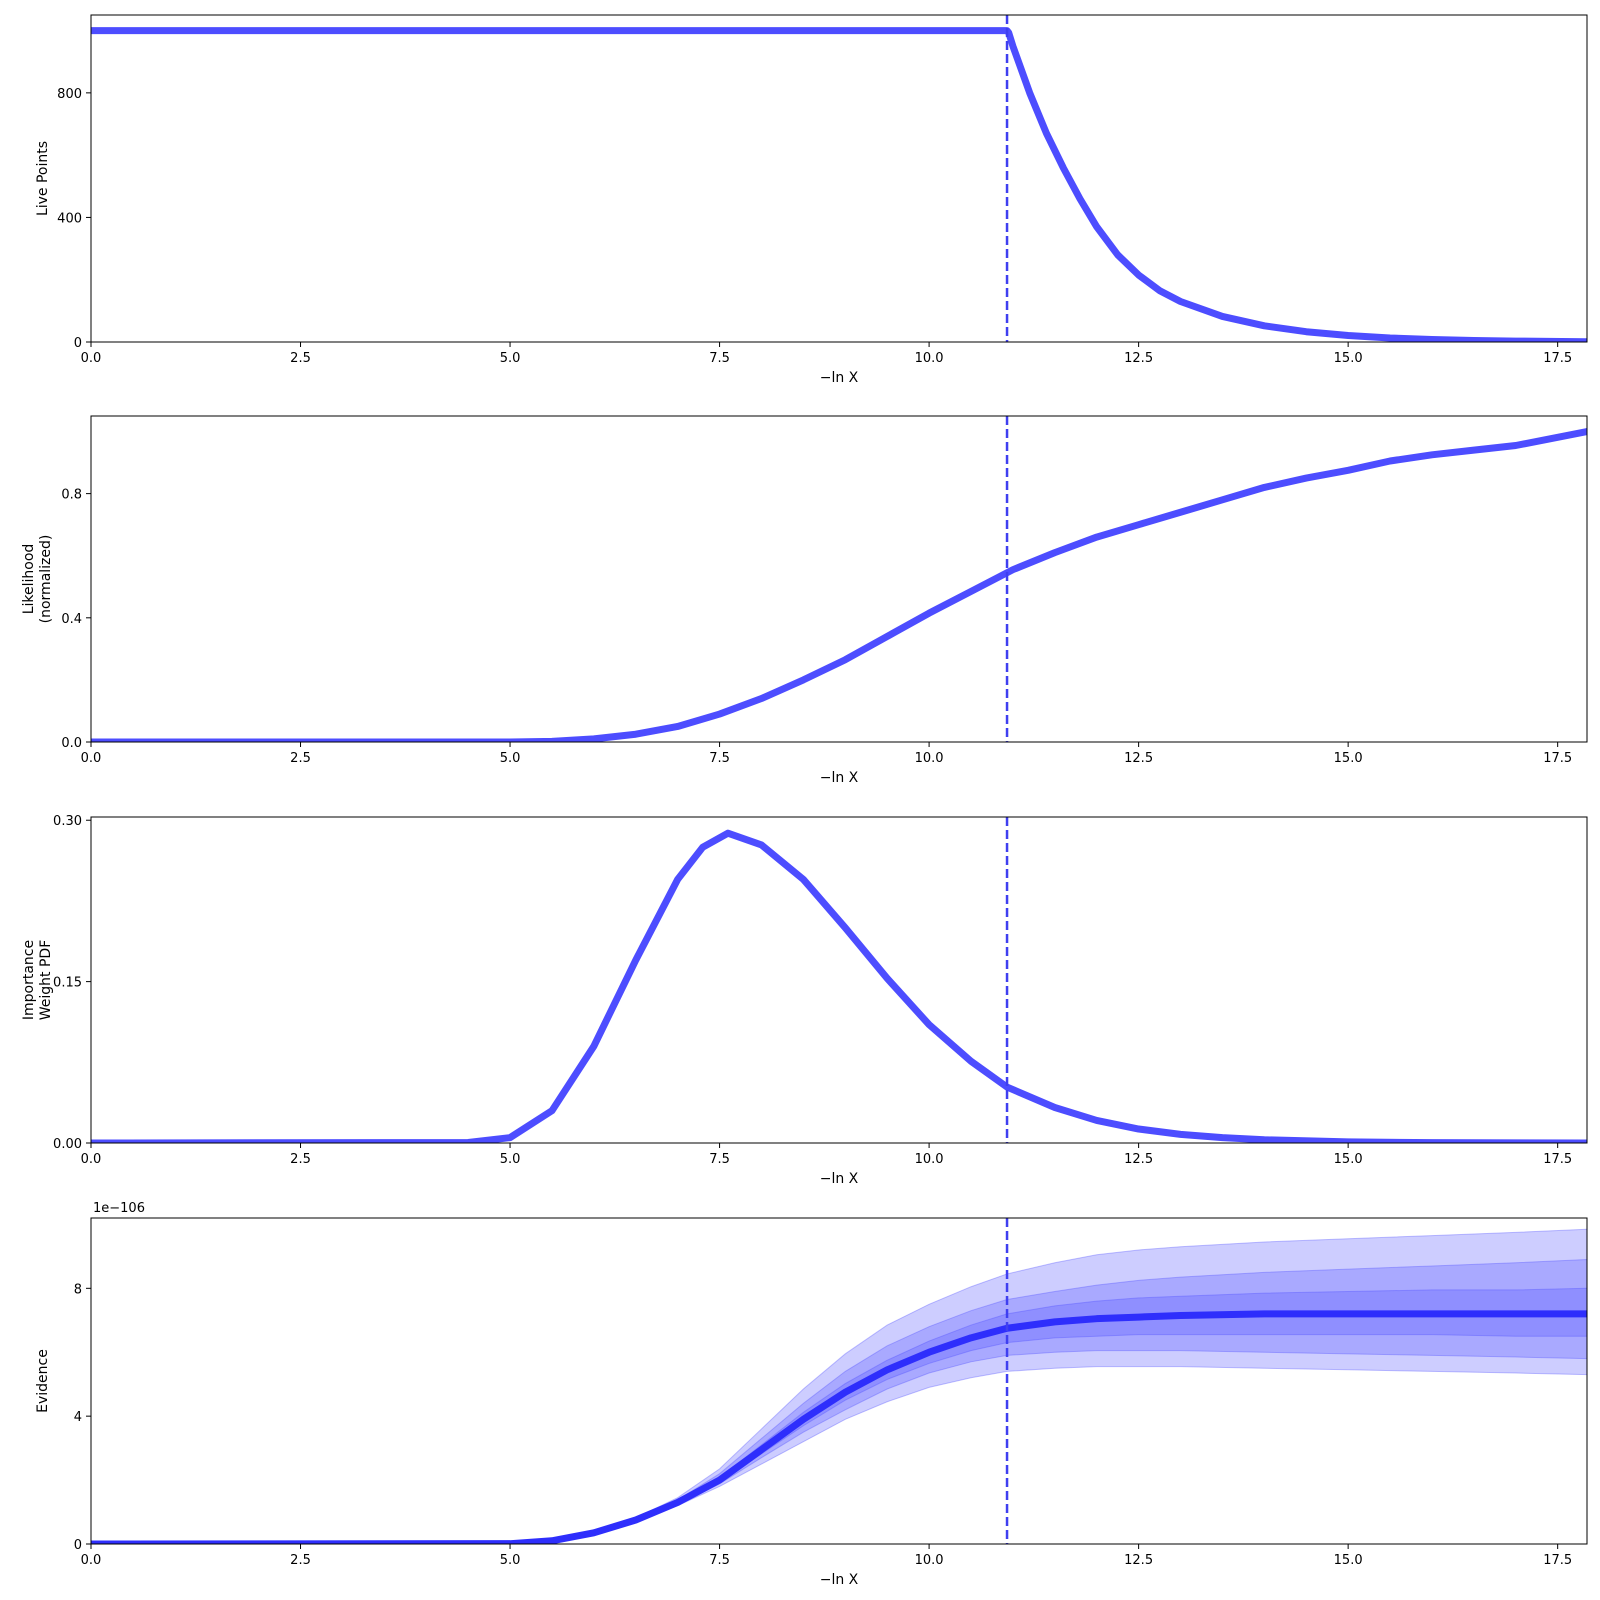 The width and height of the screenshot is (1600, 1600). Describe the element at coordinates (69, 94) in the screenshot. I see `y-tick-label: 800` at that location.